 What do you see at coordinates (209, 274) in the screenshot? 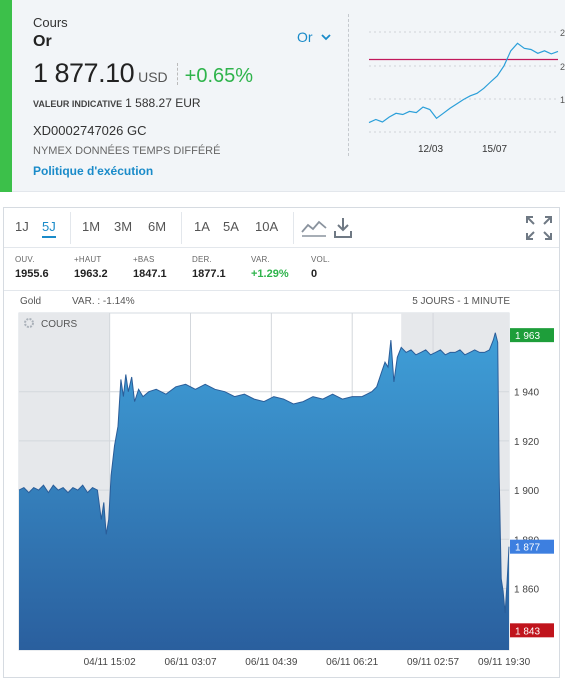
I see `stat-value: 1877.1` at bounding box center [209, 274].